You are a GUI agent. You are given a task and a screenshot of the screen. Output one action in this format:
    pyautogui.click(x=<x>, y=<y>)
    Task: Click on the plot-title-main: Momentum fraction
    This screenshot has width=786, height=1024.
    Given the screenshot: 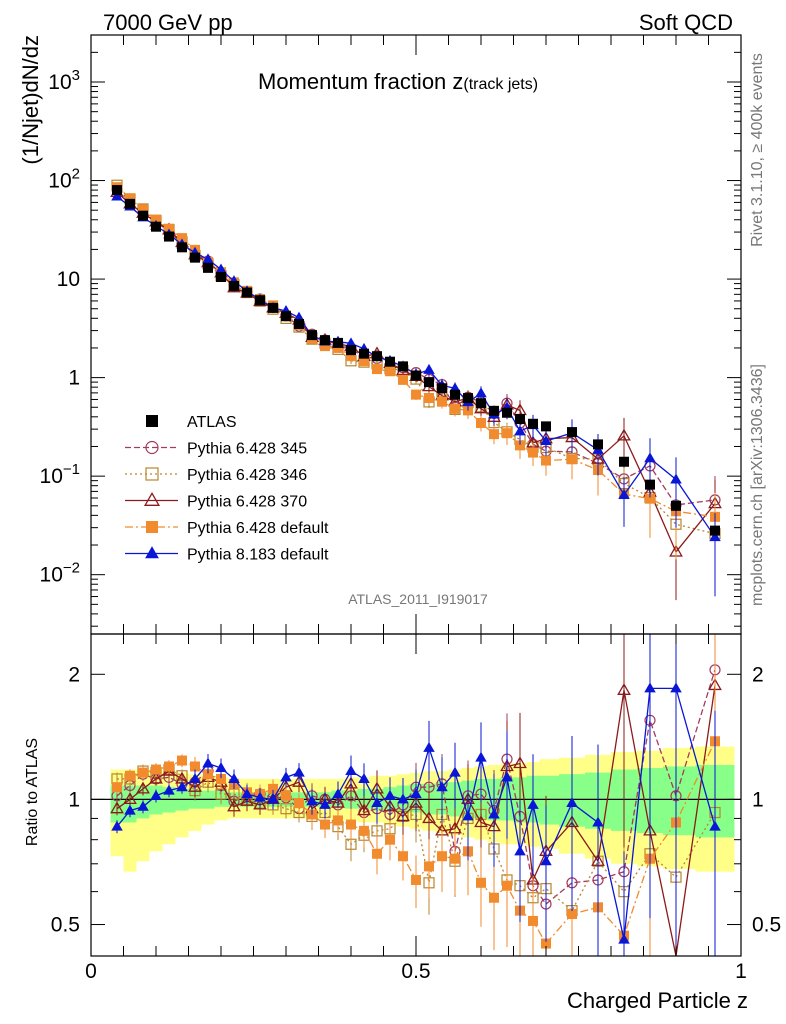 What is the action you would take?
    pyautogui.click(x=355, y=81)
    